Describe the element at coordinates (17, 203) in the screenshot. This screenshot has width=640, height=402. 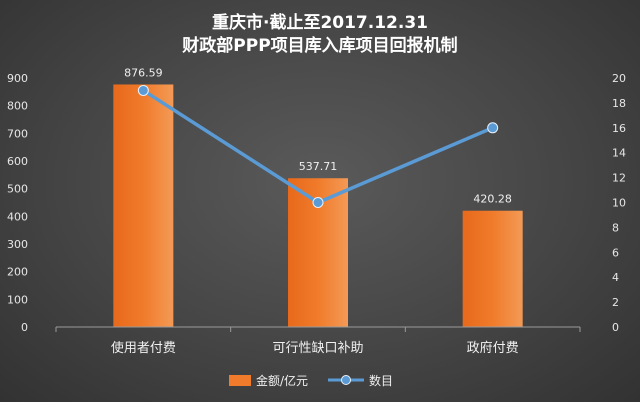
I see `left-y-axis: 0 100 200 300 400 500 600 700 800 900` at that location.